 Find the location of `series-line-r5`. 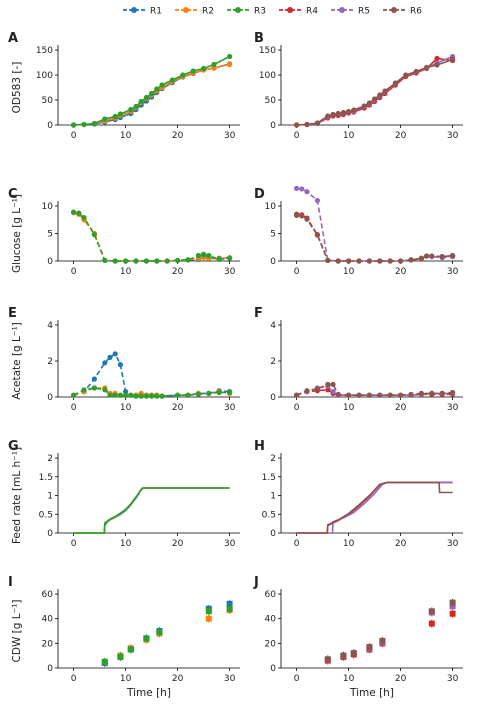

series-line-r5 is located at coordinates (374, 224).